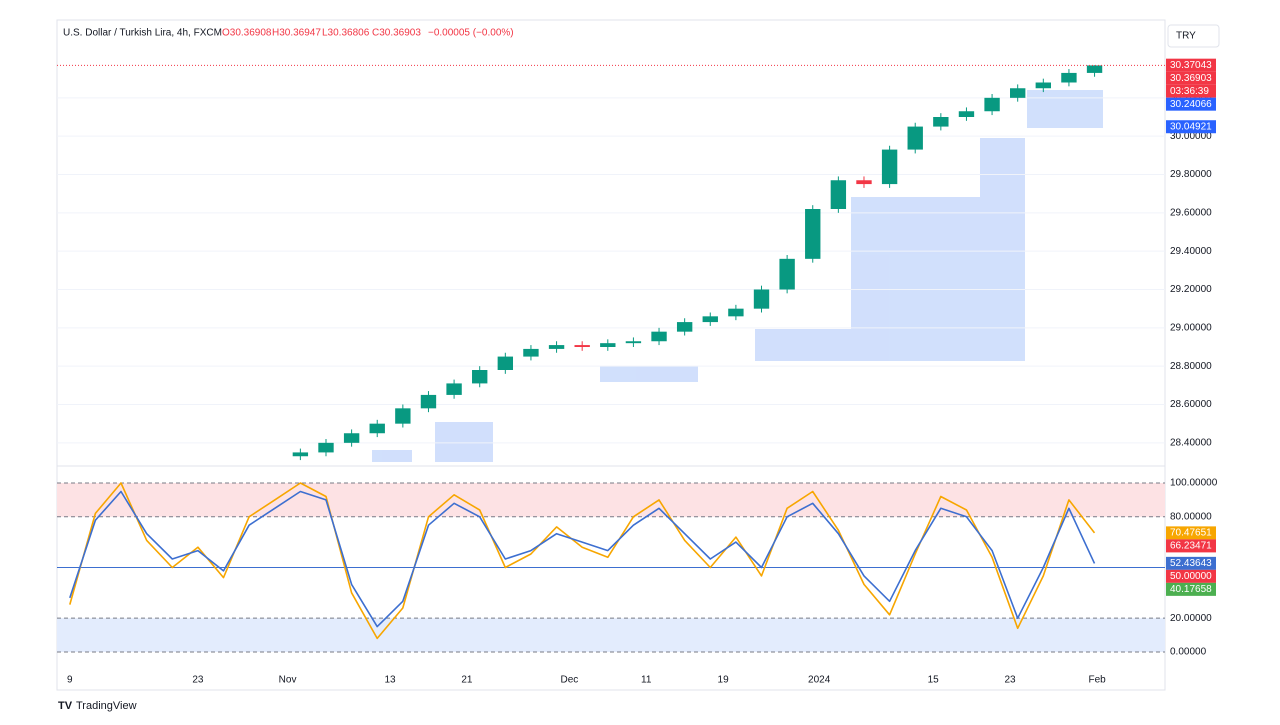 This screenshot has height=725, width=1280. Describe the element at coordinates (142, 33) in the screenshot. I see `symbol: U.S. Dollar / Turkish Lira, 4h, FXCM` at that location.